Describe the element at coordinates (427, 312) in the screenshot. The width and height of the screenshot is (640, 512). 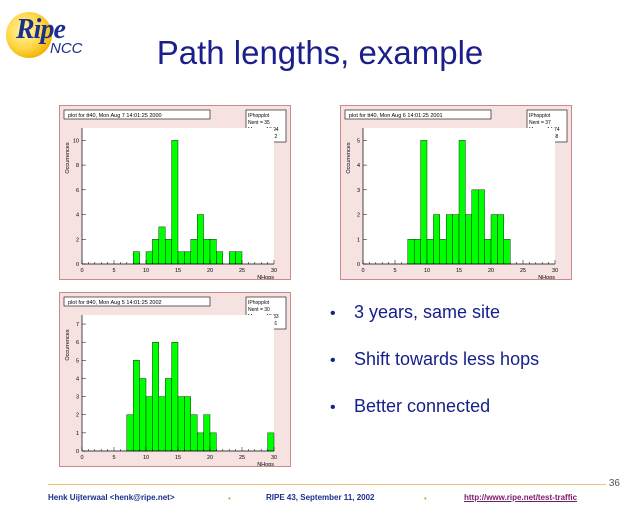
I see `bullet-text: 3 years, same site` at that location.